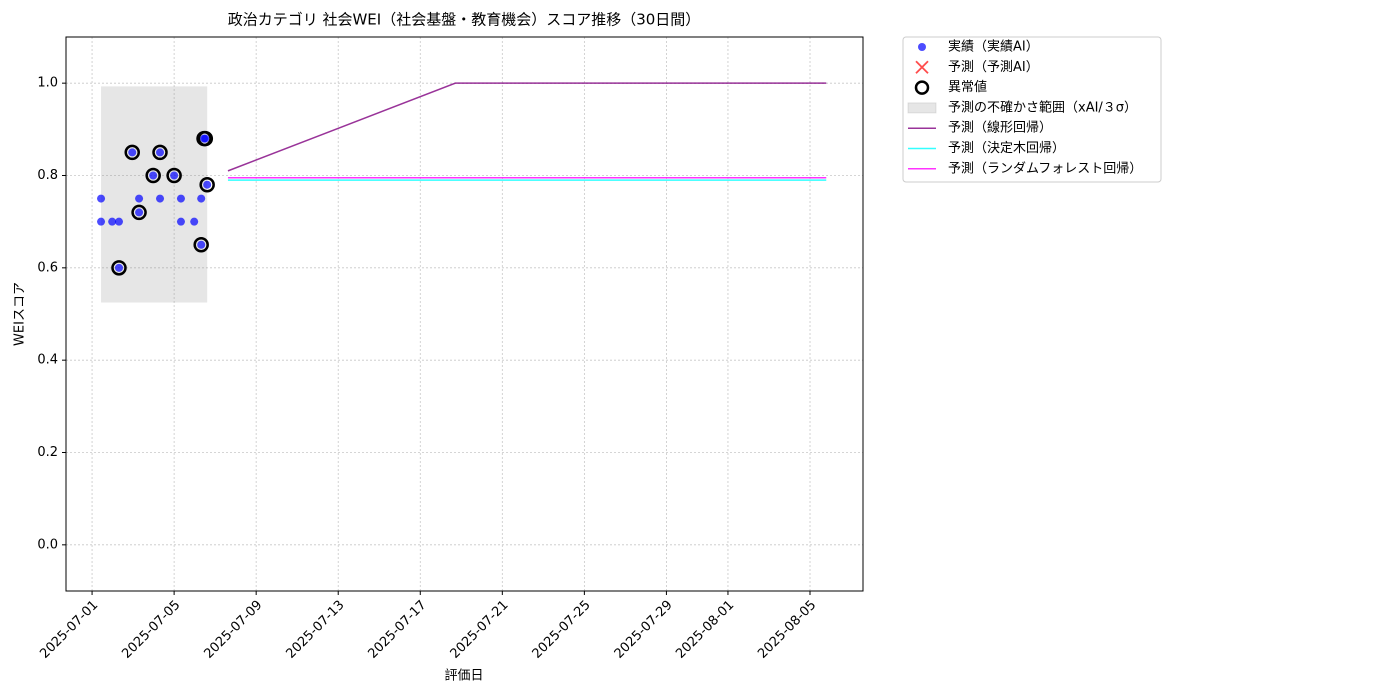  I want to click on legend-box, so click(1032, 109).